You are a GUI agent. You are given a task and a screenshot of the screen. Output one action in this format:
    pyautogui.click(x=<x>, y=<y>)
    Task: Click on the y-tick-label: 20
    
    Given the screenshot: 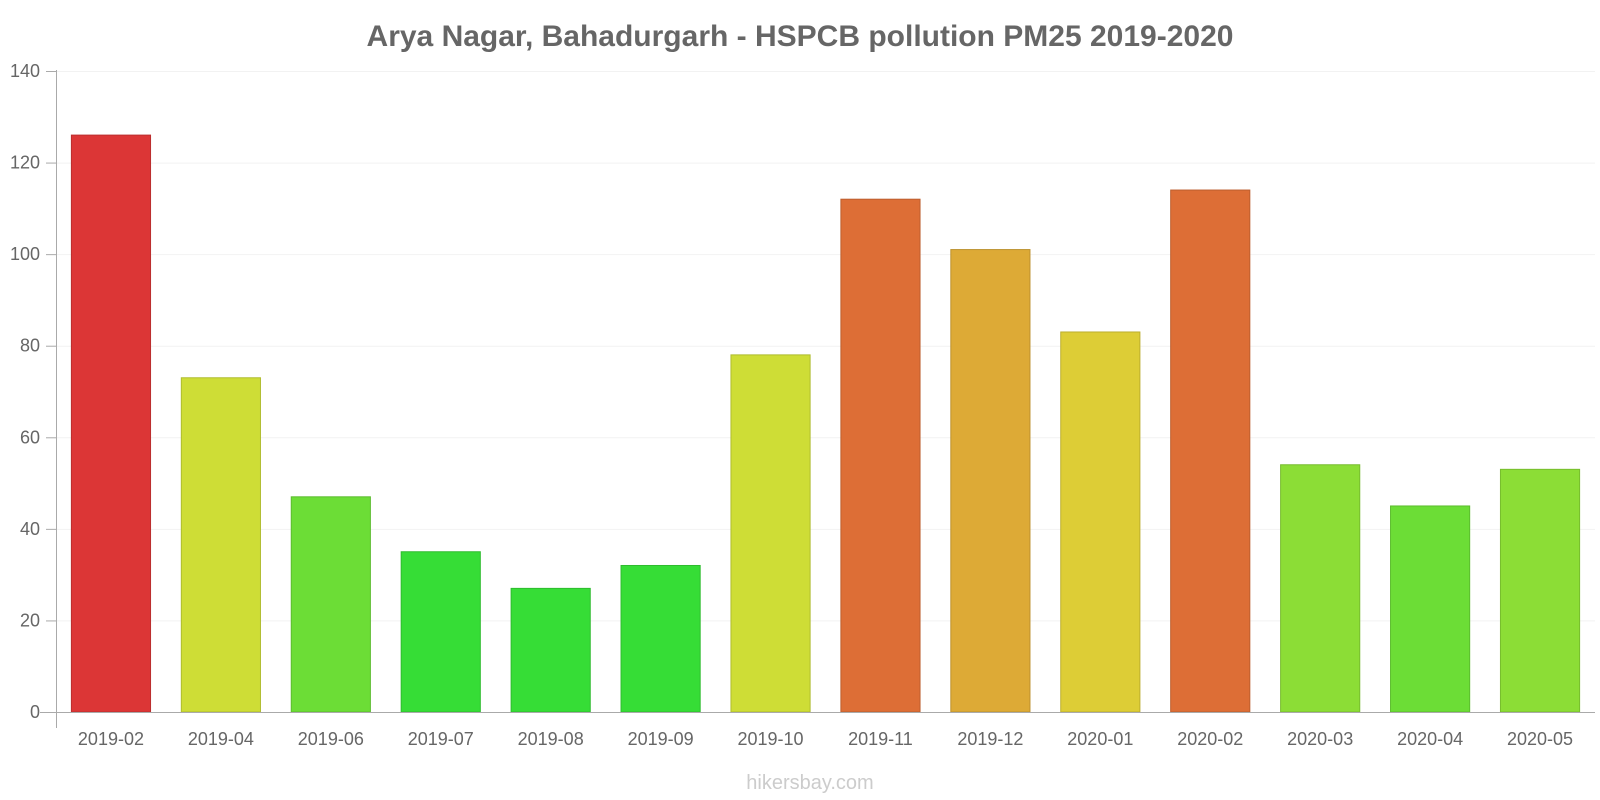 What is the action you would take?
    pyautogui.click(x=30, y=620)
    